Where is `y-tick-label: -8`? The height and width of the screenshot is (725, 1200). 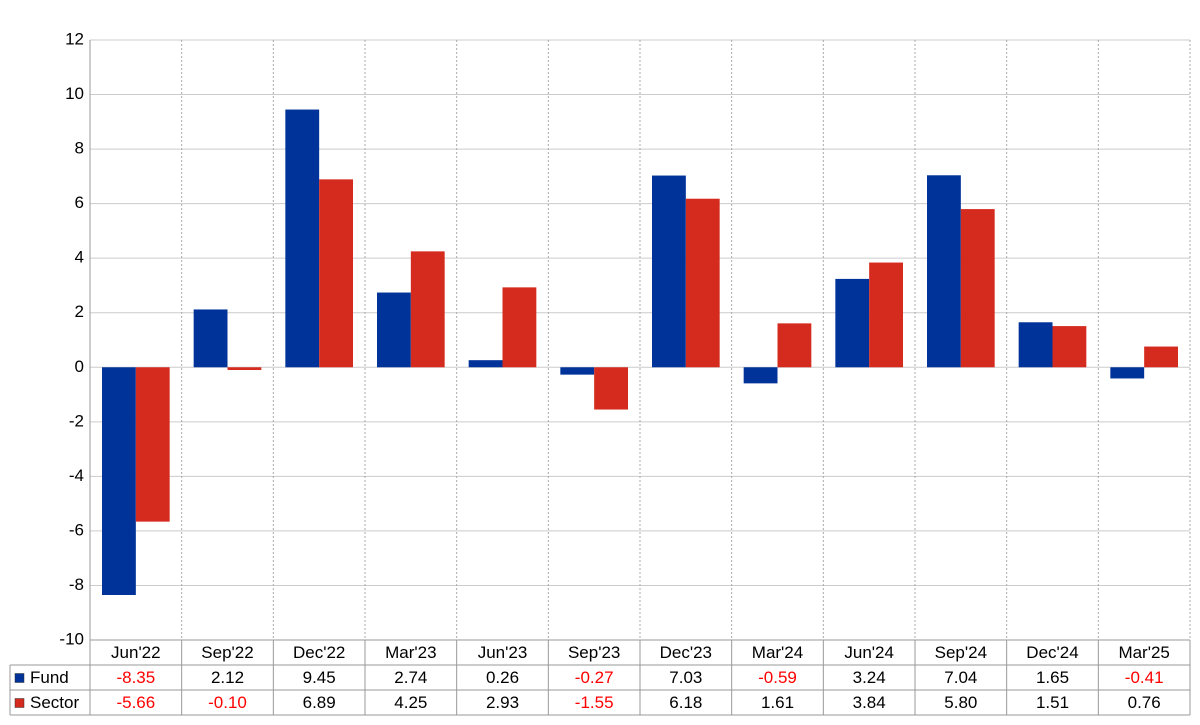 y-tick-label: -8 is located at coordinates (76, 584).